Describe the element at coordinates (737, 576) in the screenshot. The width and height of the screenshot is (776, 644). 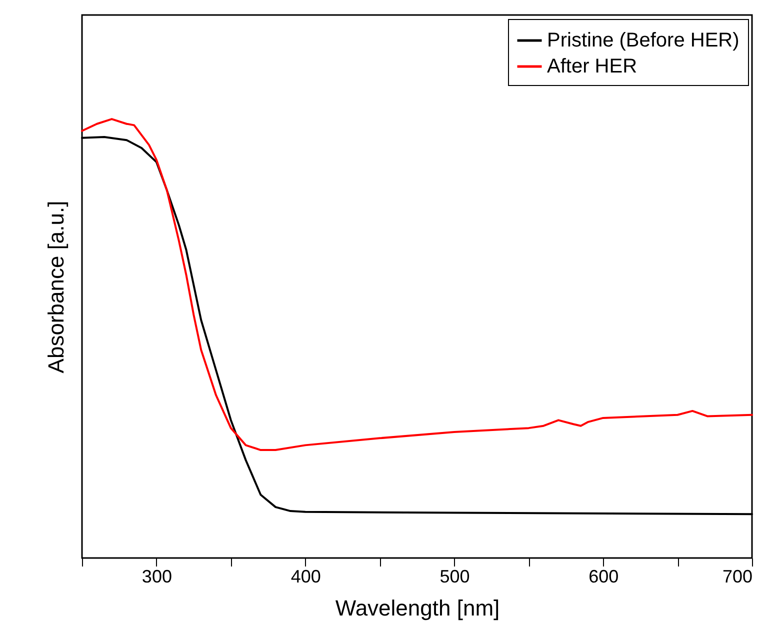
I see `x-tick-label: 700` at that location.